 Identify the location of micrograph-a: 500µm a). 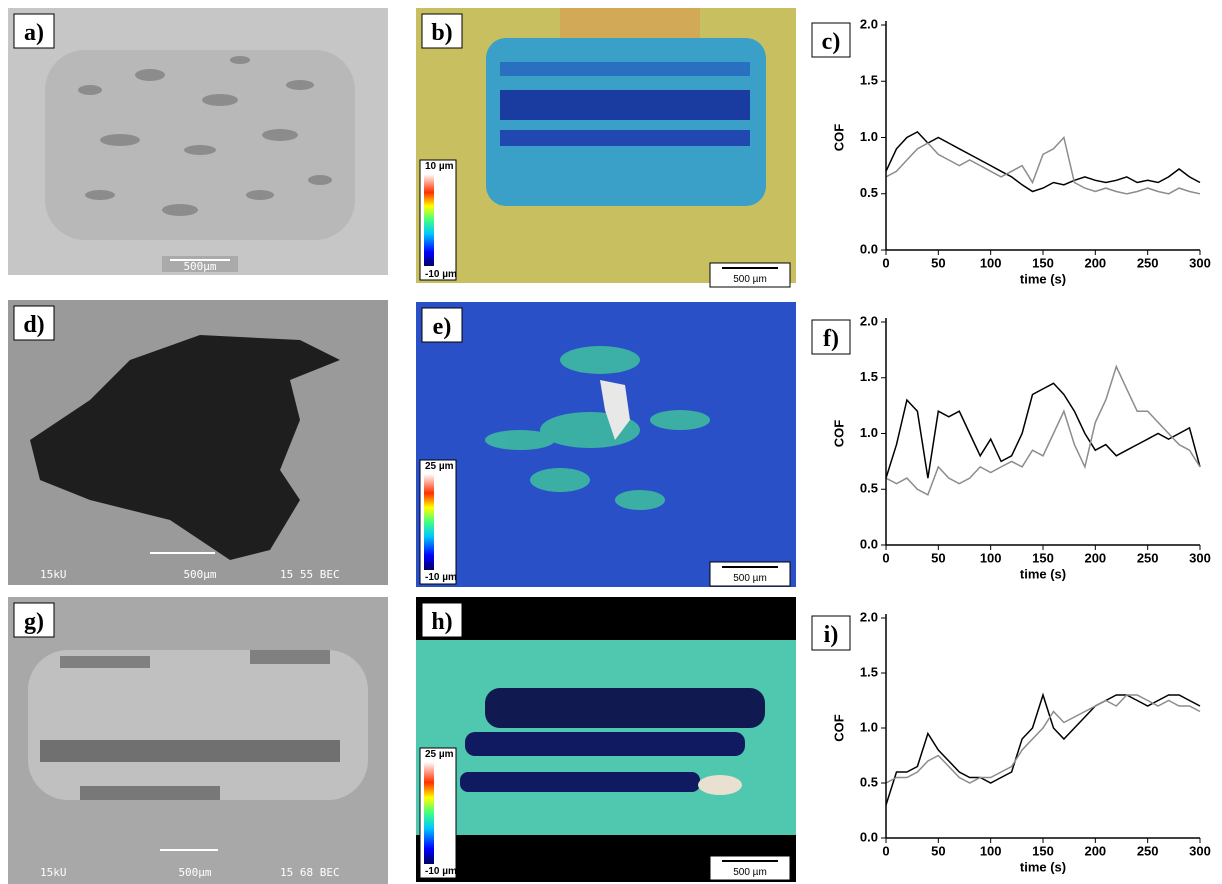
(198, 141).